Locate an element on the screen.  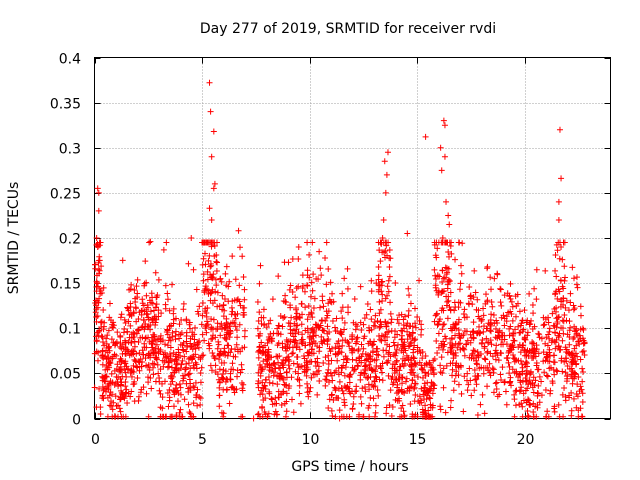
y-tick-label: 0.15 is located at coordinates (65, 285).